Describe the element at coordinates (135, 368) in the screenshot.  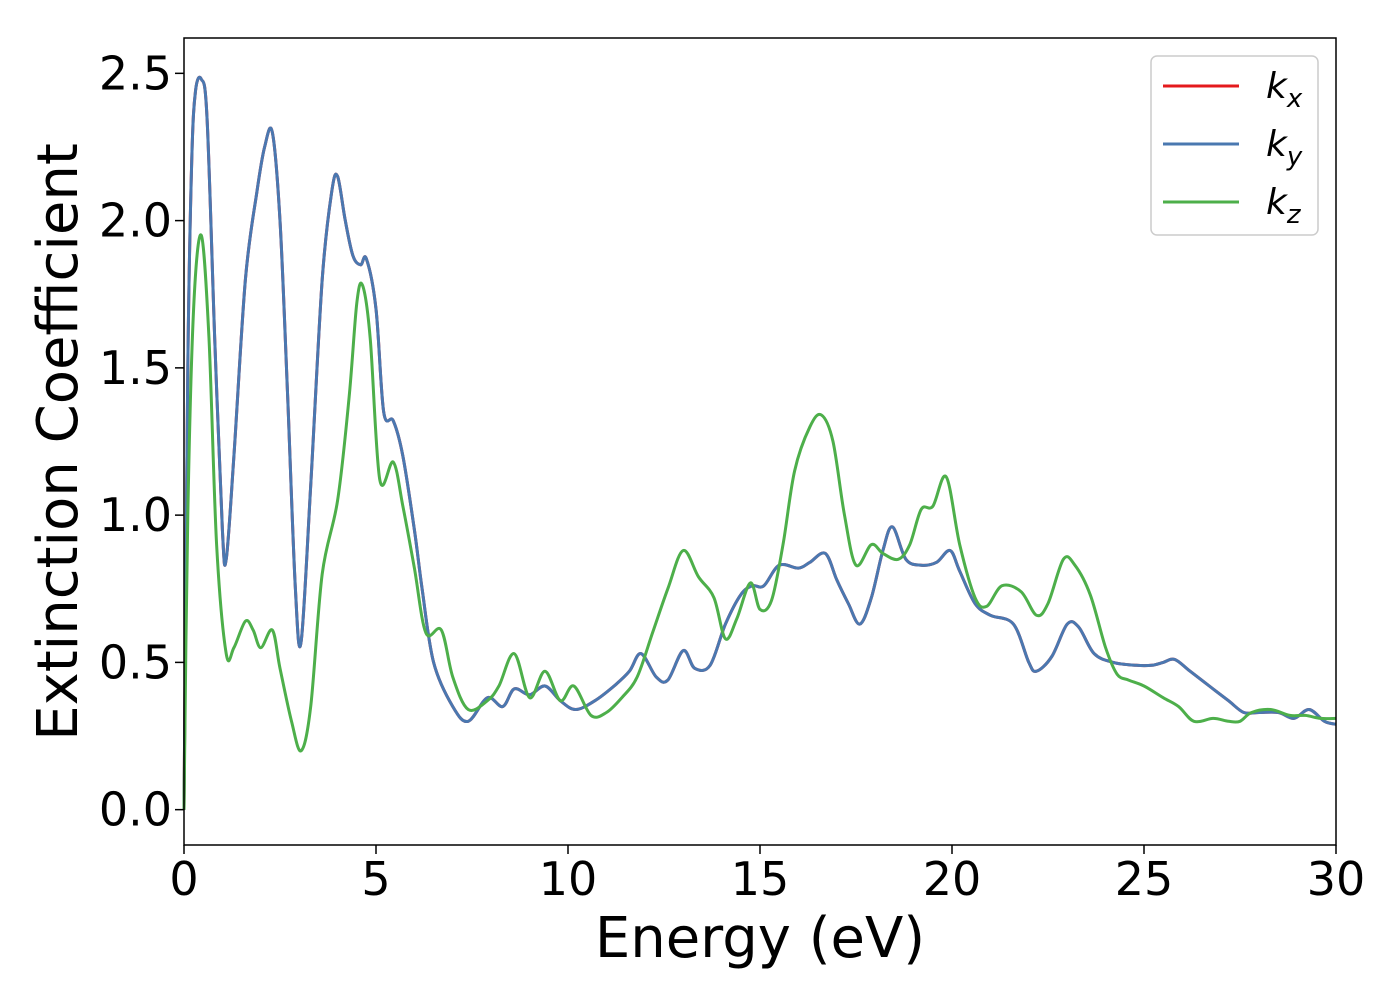
I see `y-tick-label: 1.5` at that location.